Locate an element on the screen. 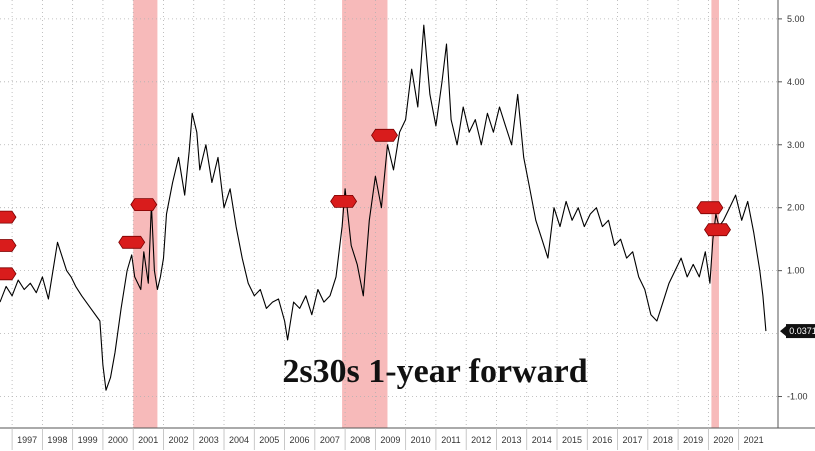 The height and width of the screenshot is (451, 815). x-tick-label-8: 2005 is located at coordinates (269, 440).